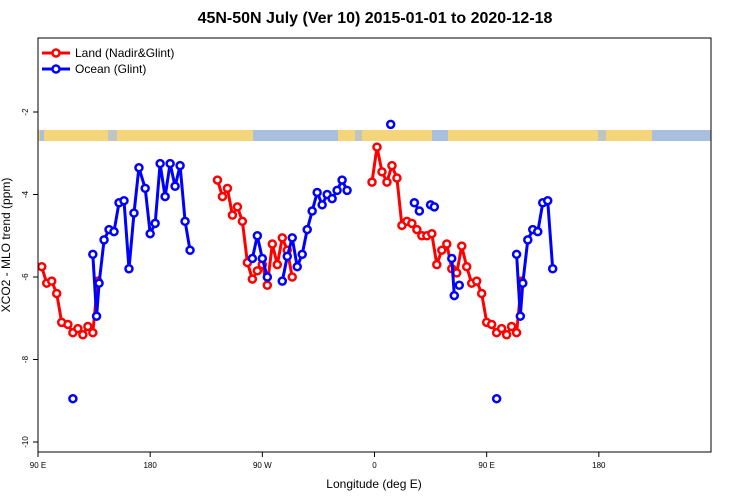 Image resolution: width=750 pixels, height=500 pixels. Describe the element at coordinates (108, 61) in the screenshot. I see `legend: Land (Nadir&Glint) Ocean (Glint)` at that location.